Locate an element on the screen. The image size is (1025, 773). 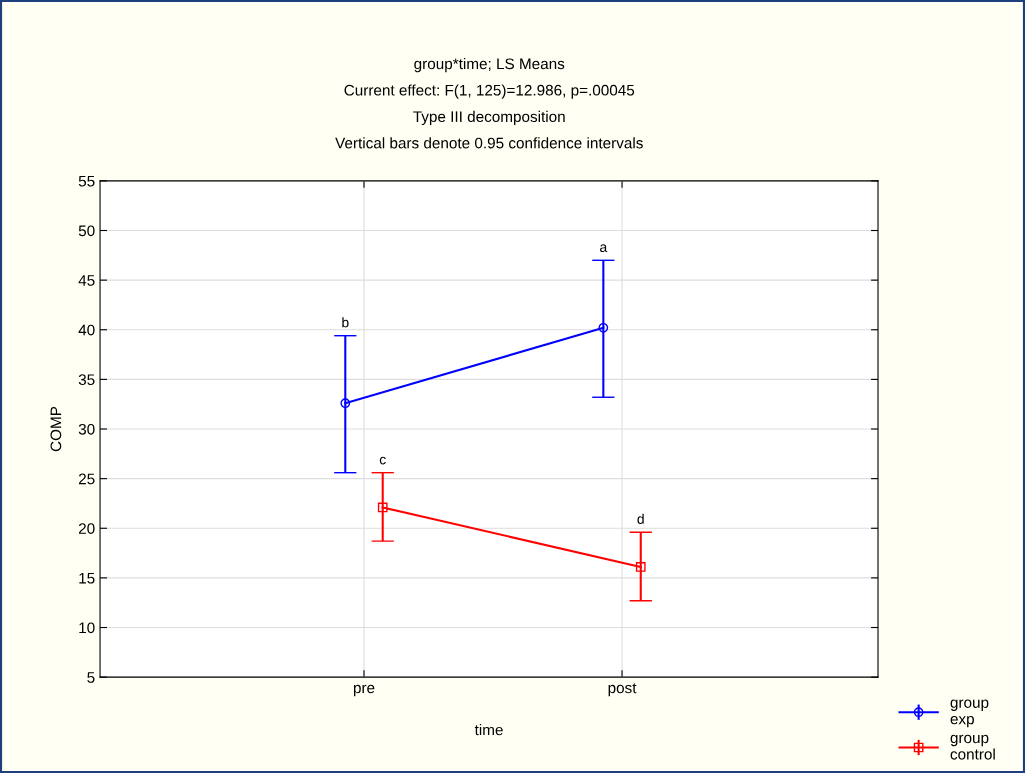
x-tick-label: pre is located at coordinates (364, 690).